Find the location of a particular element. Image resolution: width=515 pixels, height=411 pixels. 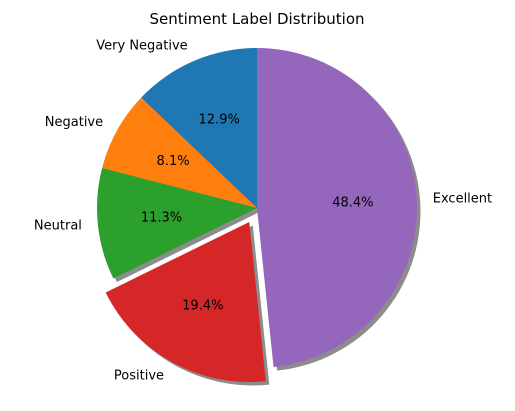

slice-pct-negative: 8.1% is located at coordinates (173, 161).